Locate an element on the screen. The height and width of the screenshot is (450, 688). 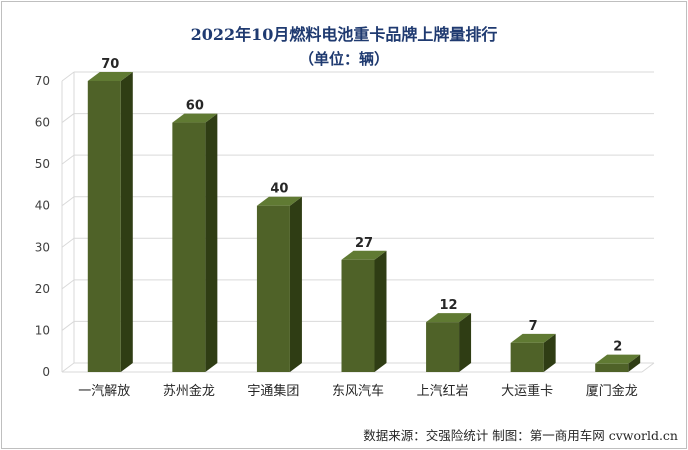
data-label: 40 is located at coordinates (279, 189).